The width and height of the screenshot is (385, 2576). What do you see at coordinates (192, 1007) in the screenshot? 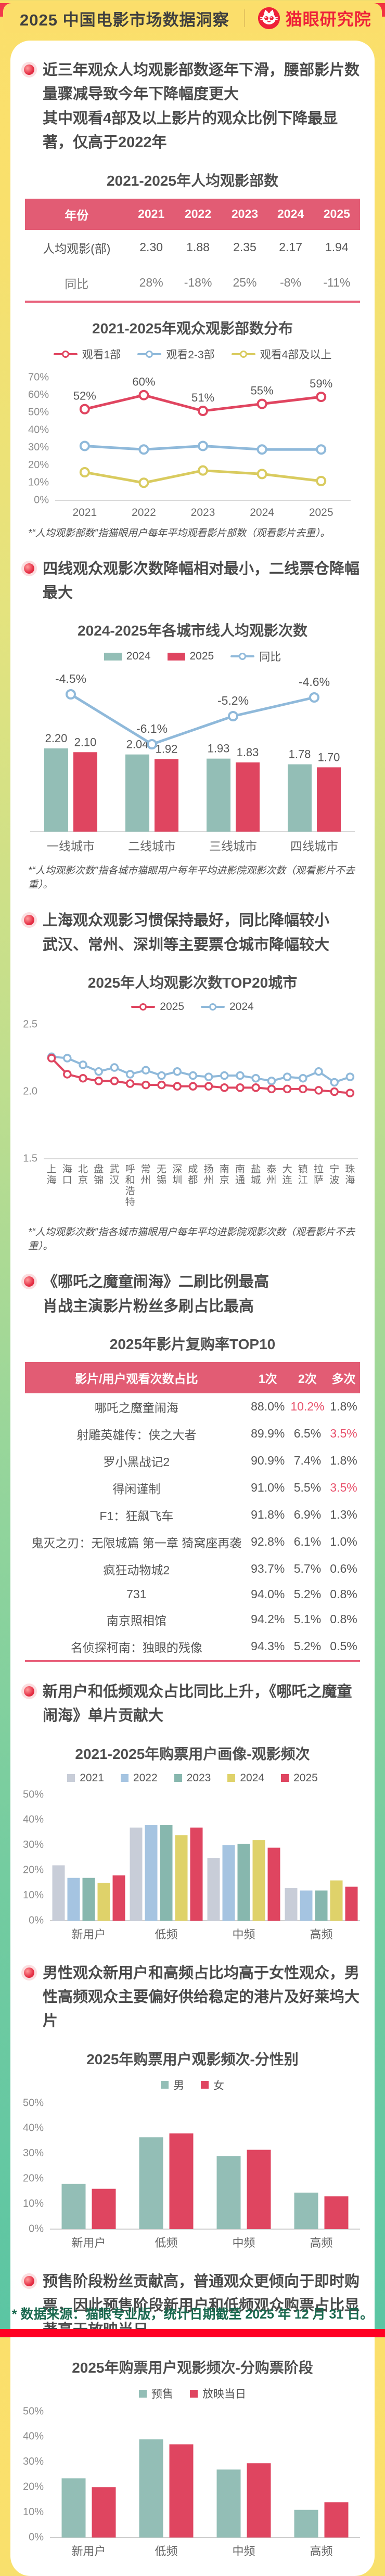
I see `chart-legend: 2025 2024` at bounding box center [192, 1007].